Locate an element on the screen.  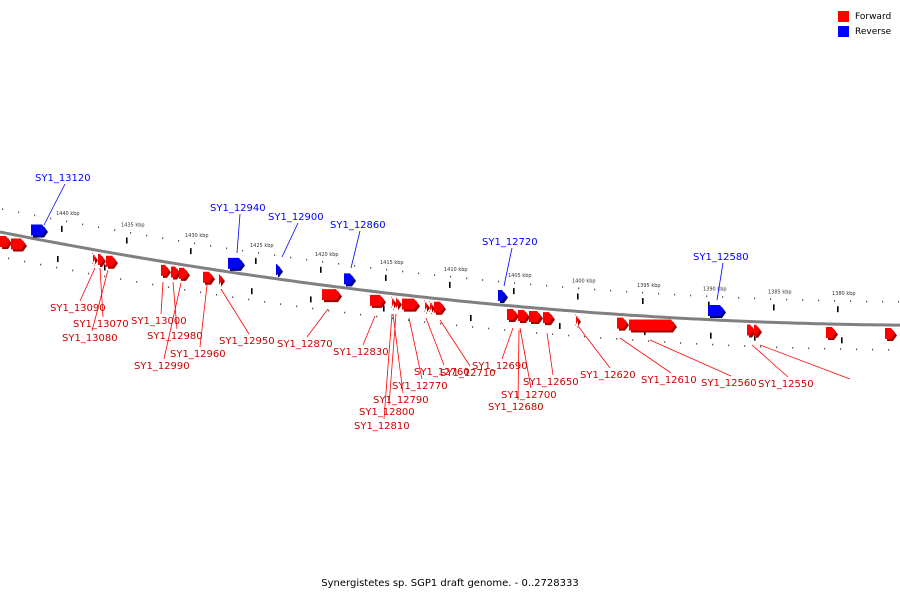
gene-label-forward: SY1_12620 is located at coordinates (608, 375).